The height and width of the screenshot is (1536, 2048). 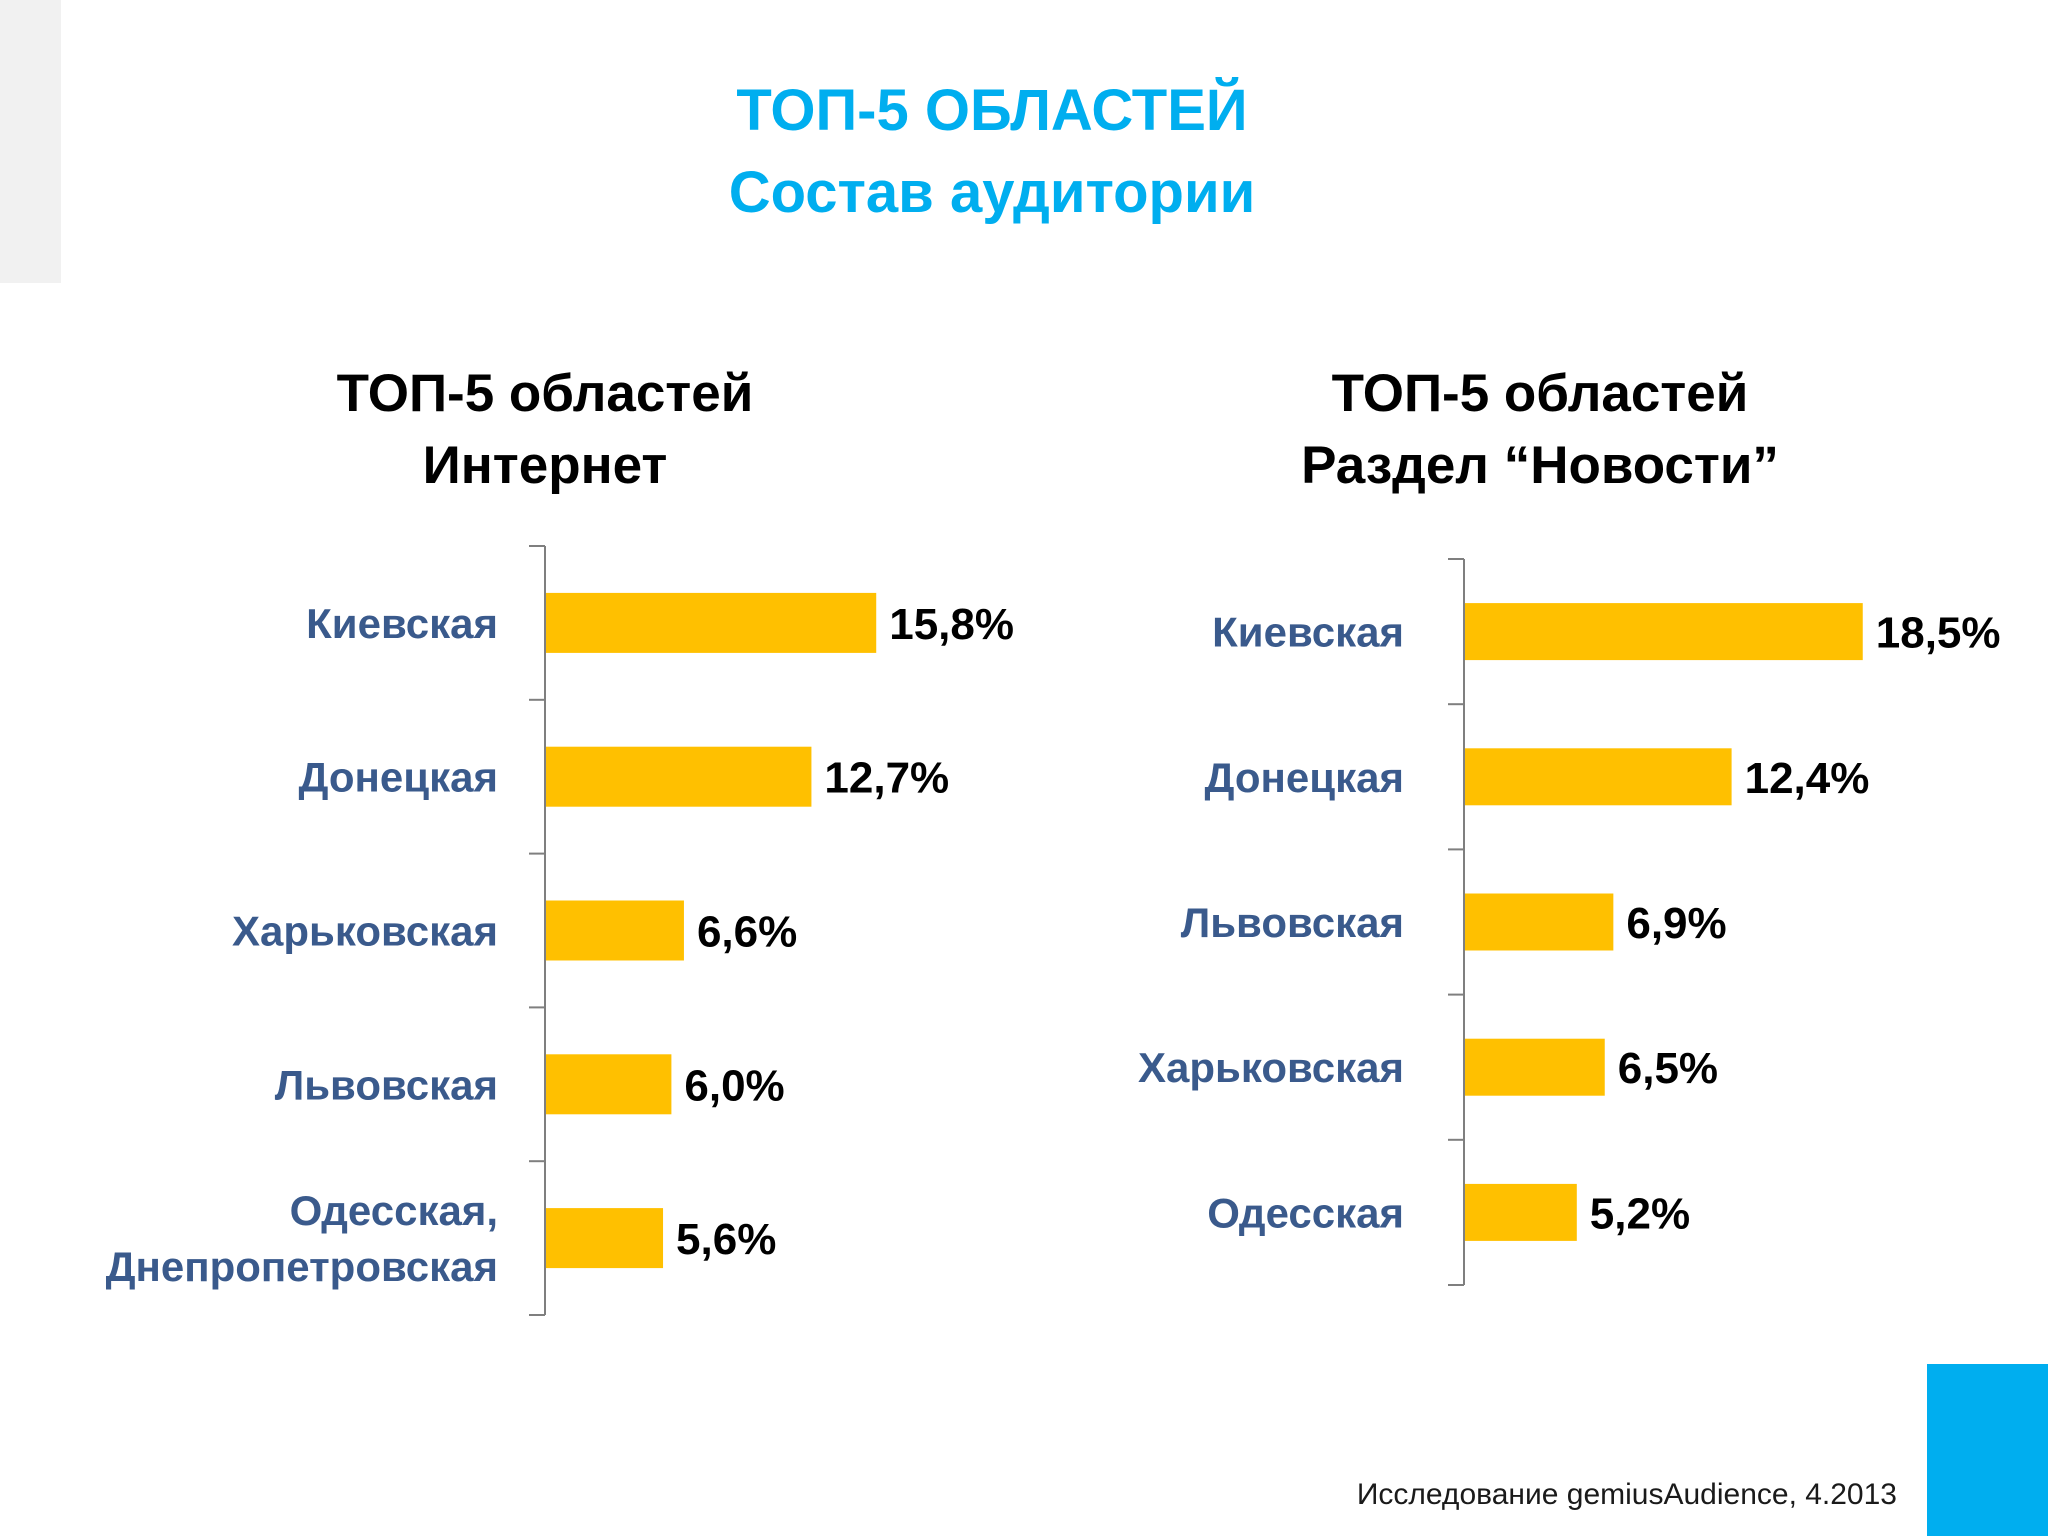 What do you see at coordinates (1676, 923) in the screenshot?
I see `value-label: 6,9%` at bounding box center [1676, 923].